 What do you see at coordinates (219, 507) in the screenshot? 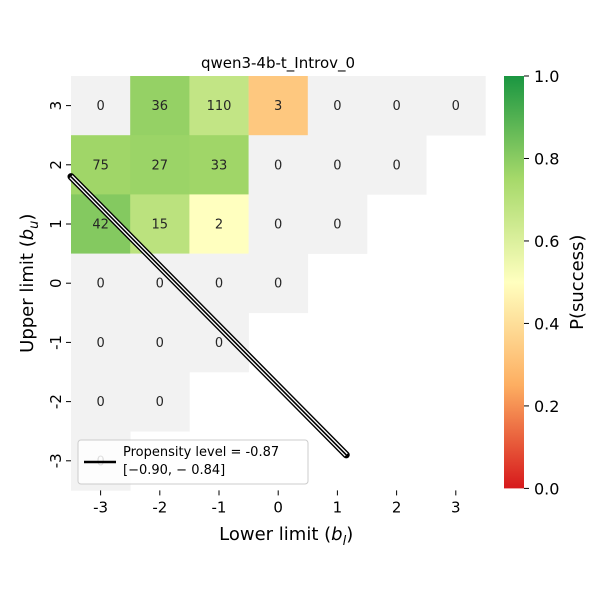
I see `x-tick-label: -1` at bounding box center [219, 507].